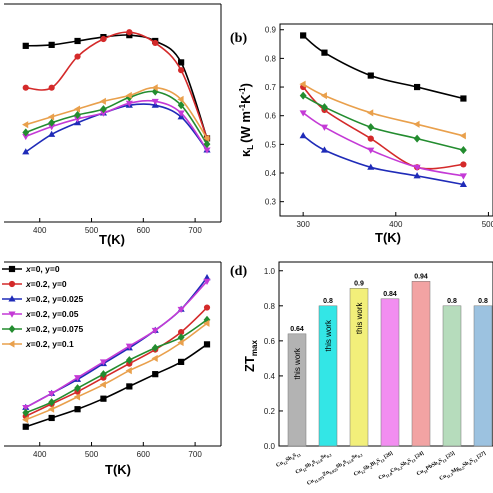 The width and height of the screenshot is (493, 493). What do you see at coordinates (112, 239) in the screenshot?
I see `panel-a-x-axis-label: T(K)` at bounding box center [112, 239].